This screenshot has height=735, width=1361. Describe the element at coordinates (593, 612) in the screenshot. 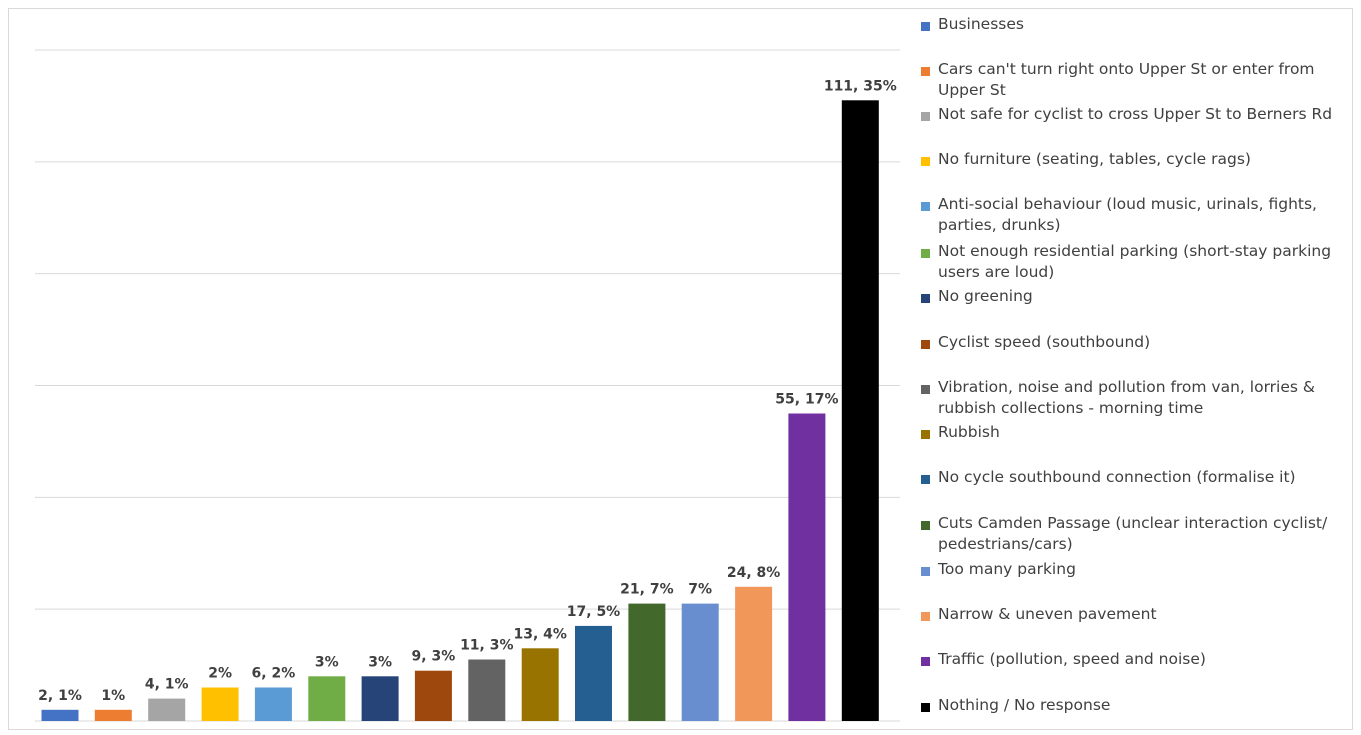

I see `data-label: 17, 5%` at that location.